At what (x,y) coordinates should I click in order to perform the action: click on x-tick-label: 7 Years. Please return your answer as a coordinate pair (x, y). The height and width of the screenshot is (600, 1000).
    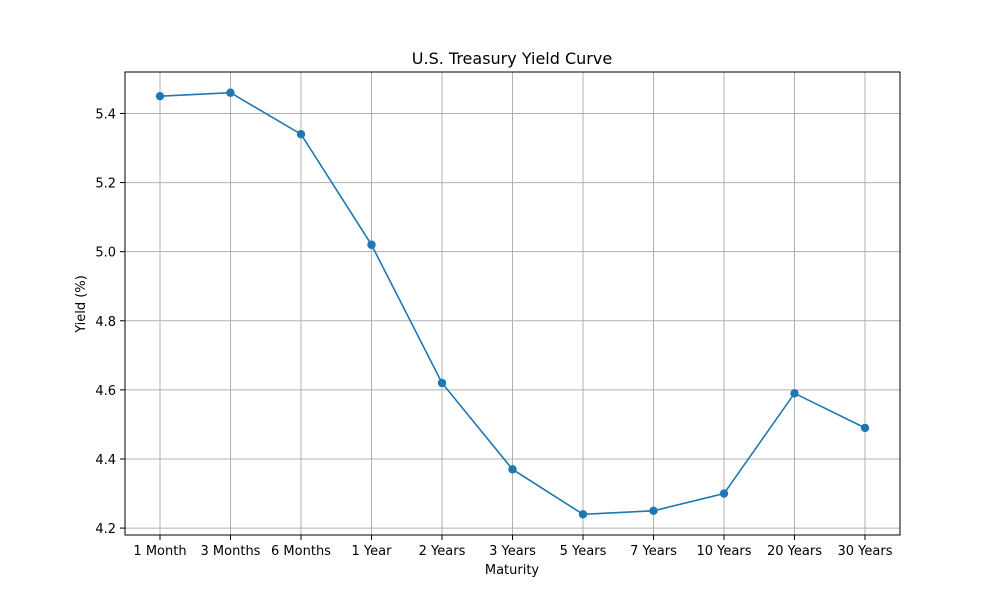
    Looking at the image, I should click on (653, 551).